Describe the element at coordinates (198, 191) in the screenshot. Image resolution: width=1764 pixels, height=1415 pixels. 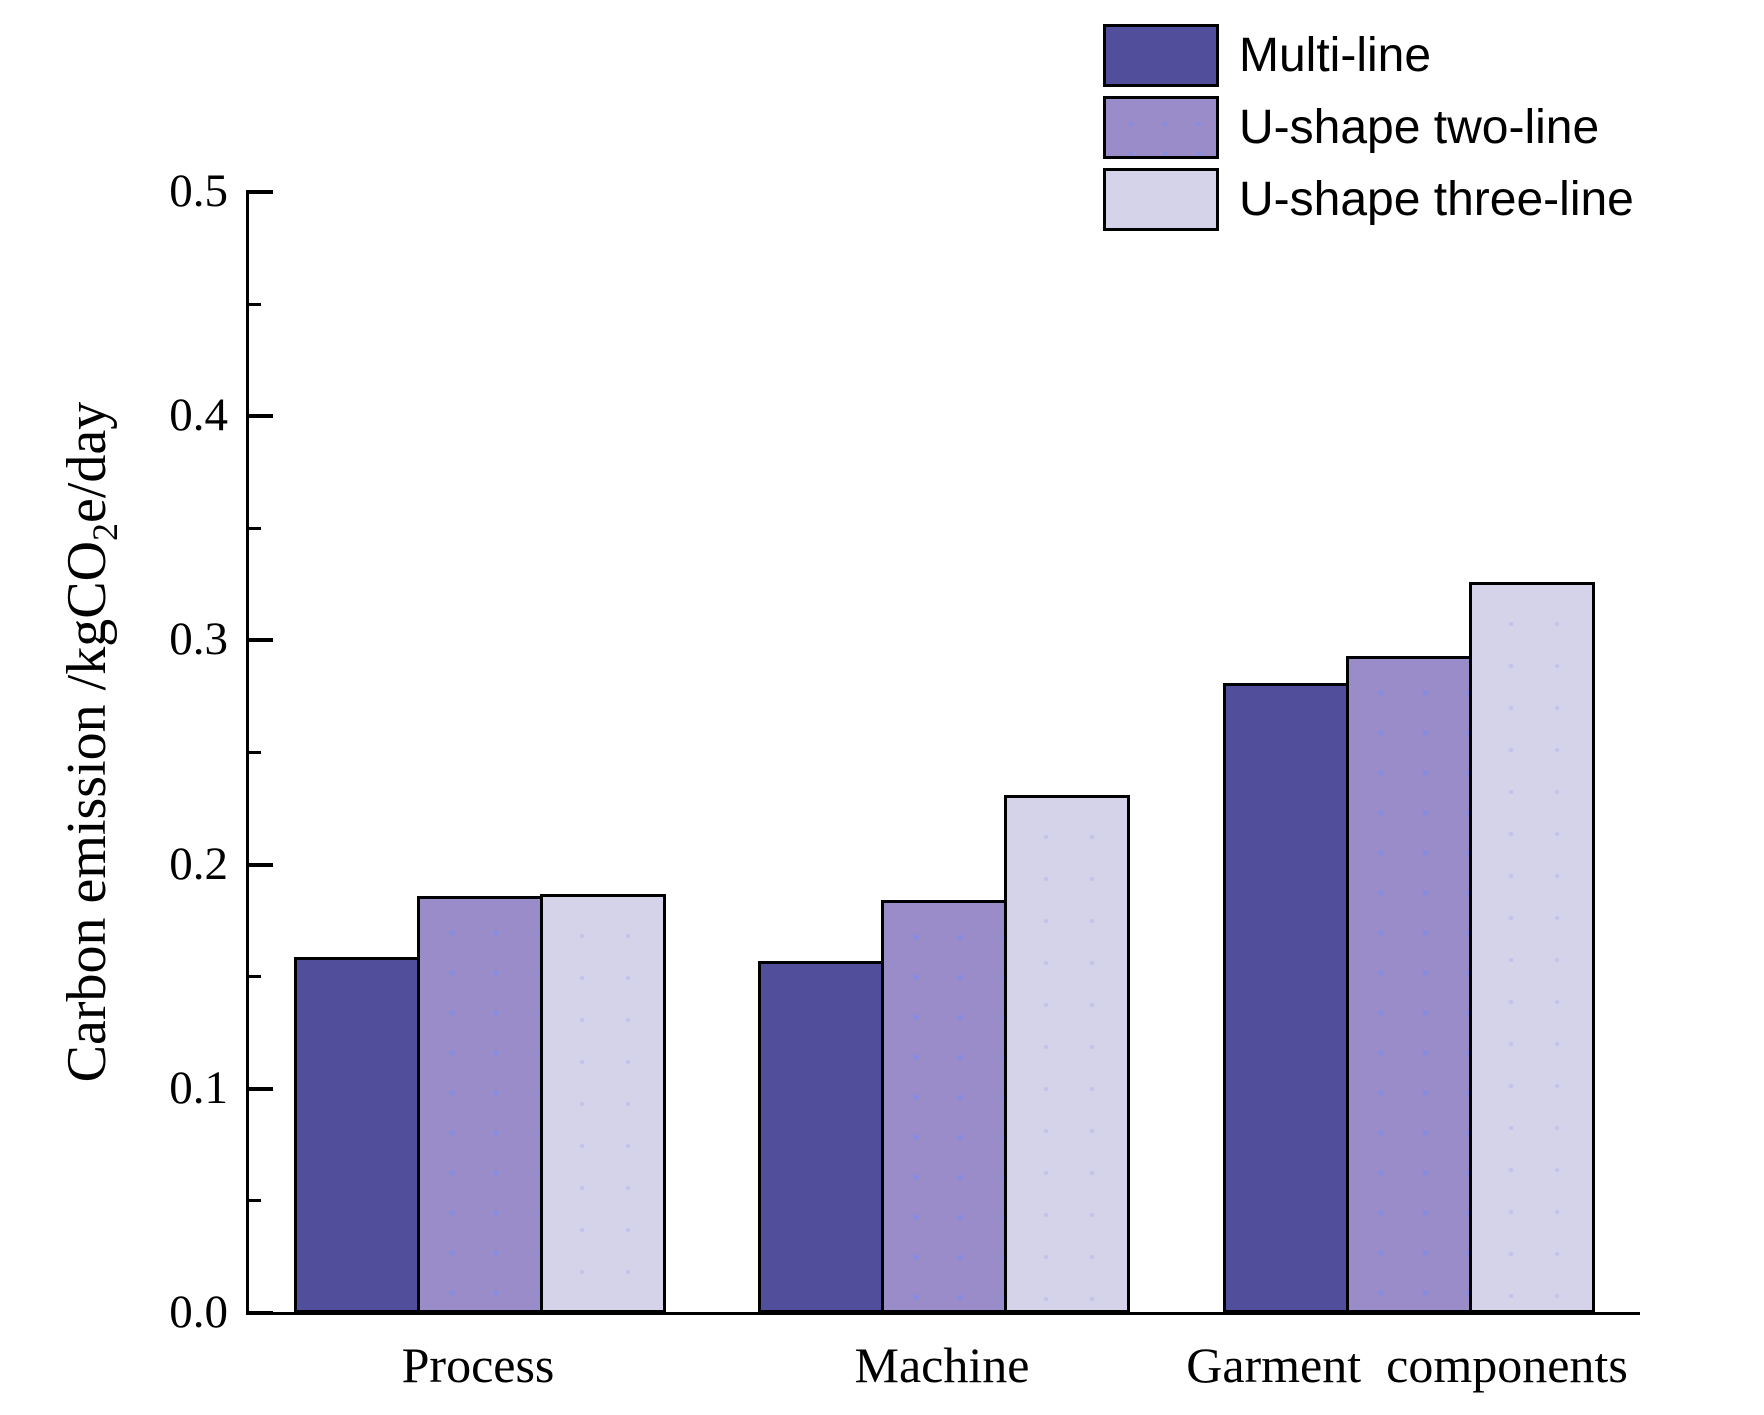
I see `y-tick-label: 0.5` at that location.